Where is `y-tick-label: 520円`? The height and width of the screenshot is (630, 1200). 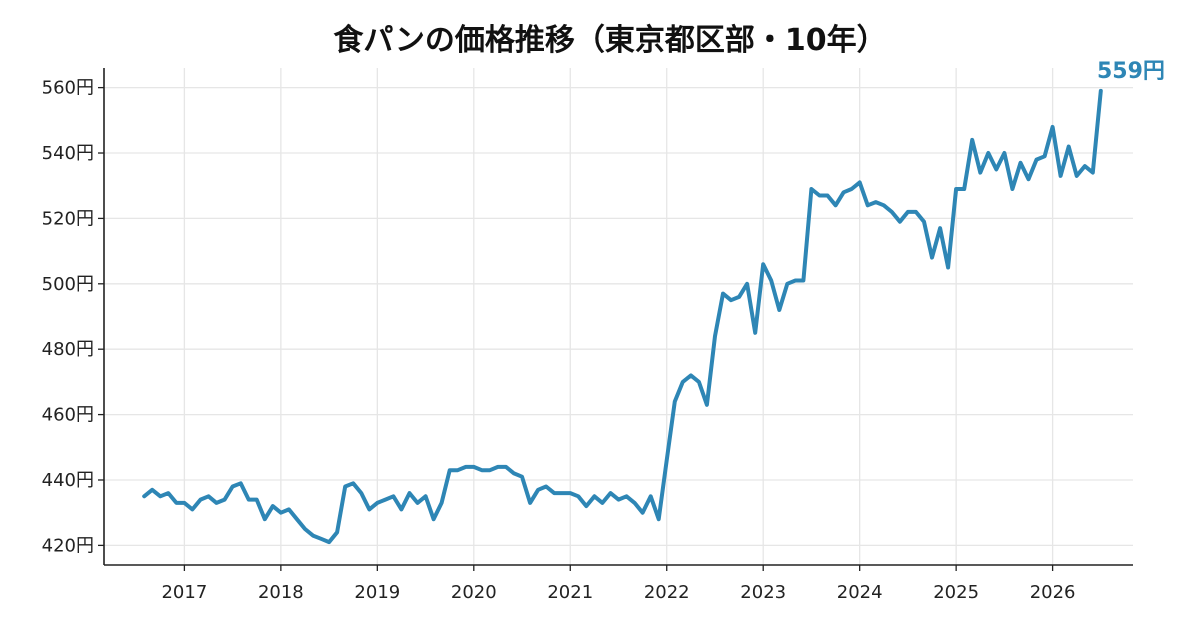 y-tick-label: 520円 is located at coordinates (68, 218).